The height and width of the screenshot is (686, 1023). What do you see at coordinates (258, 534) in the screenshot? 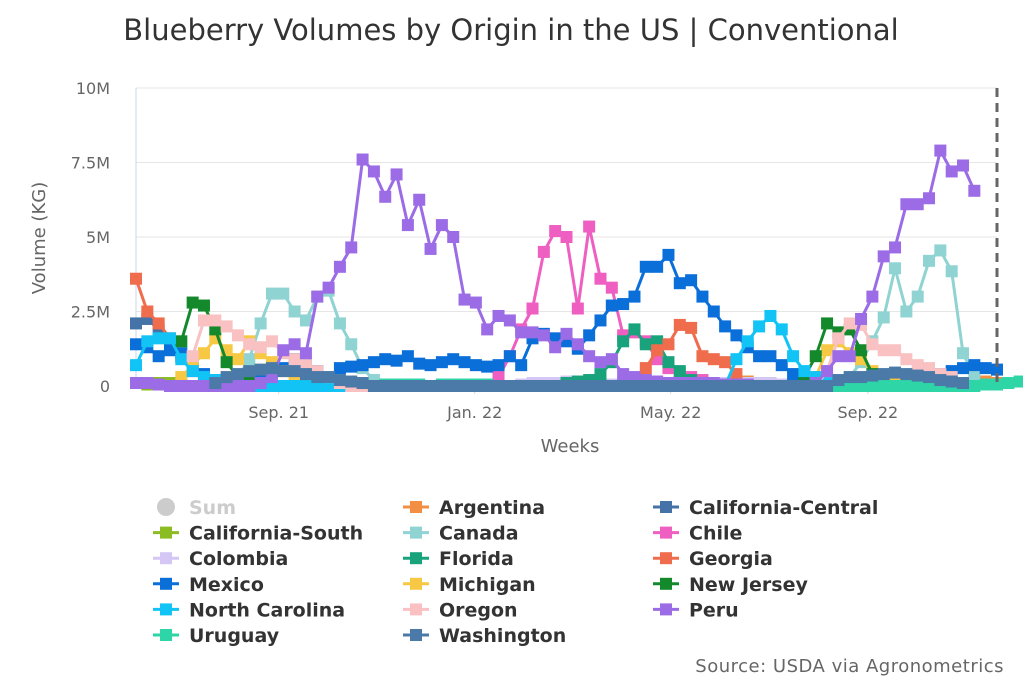
I see `legend-item: California-South` at bounding box center [258, 534].